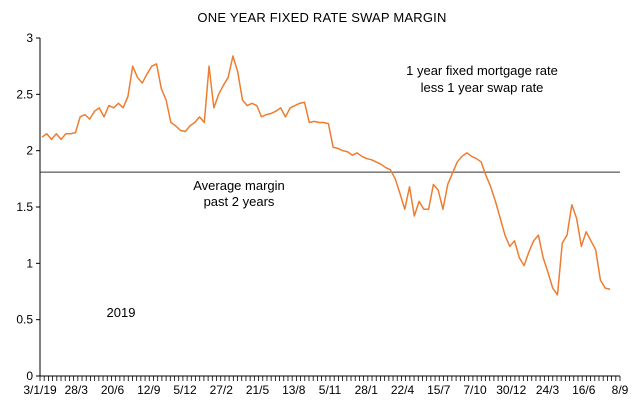 The width and height of the screenshot is (635, 414). I want to click on x-tick-label: 13/8, so click(294, 390).